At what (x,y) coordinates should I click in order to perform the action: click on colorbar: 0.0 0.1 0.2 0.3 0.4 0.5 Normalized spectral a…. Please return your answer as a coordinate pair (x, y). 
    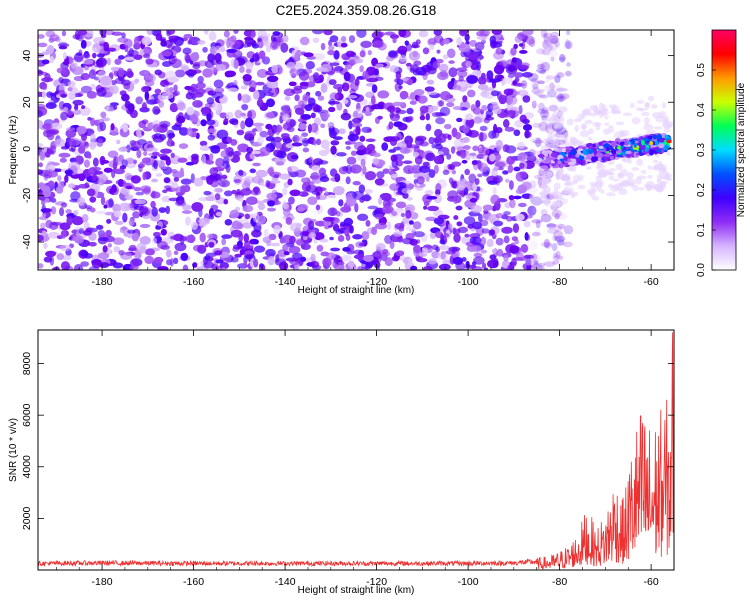
    Looking at the image, I should click on (721, 153).